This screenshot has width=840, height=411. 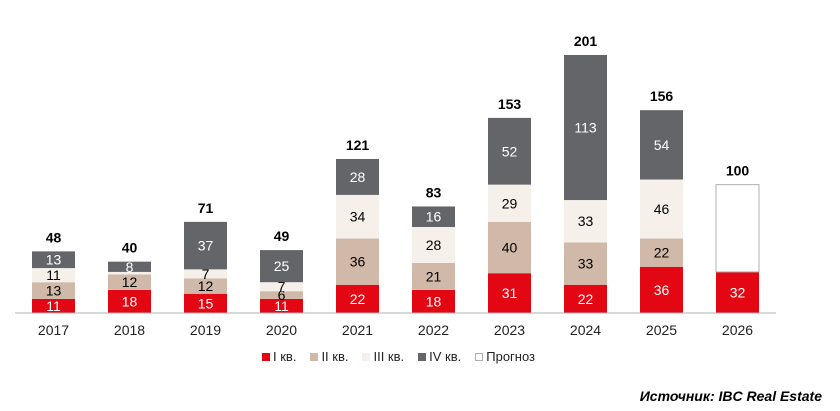 I want to click on legend-item: III кв., so click(x=383, y=356).